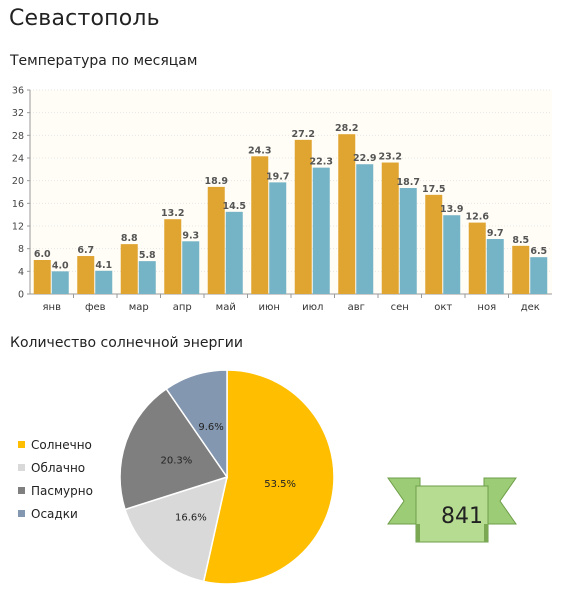 This screenshot has height=597, width=569. I want to click on badge-value: 841, so click(462, 516).